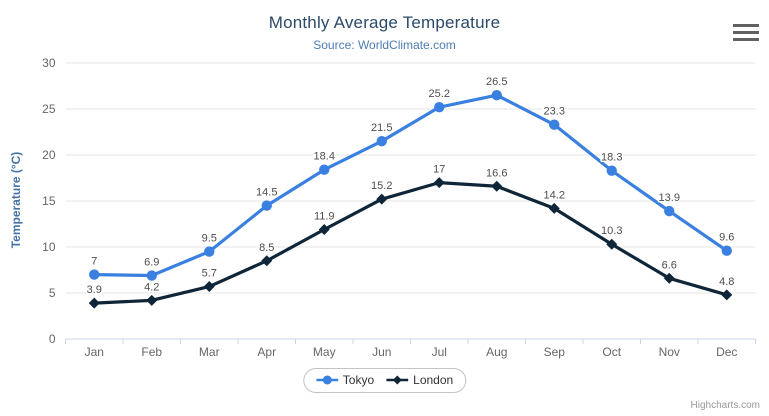 This screenshot has height=416, width=769. What do you see at coordinates (726, 250) in the screenshot?
I see `marker-tokyo-dec` at bounding box center [726, 250].